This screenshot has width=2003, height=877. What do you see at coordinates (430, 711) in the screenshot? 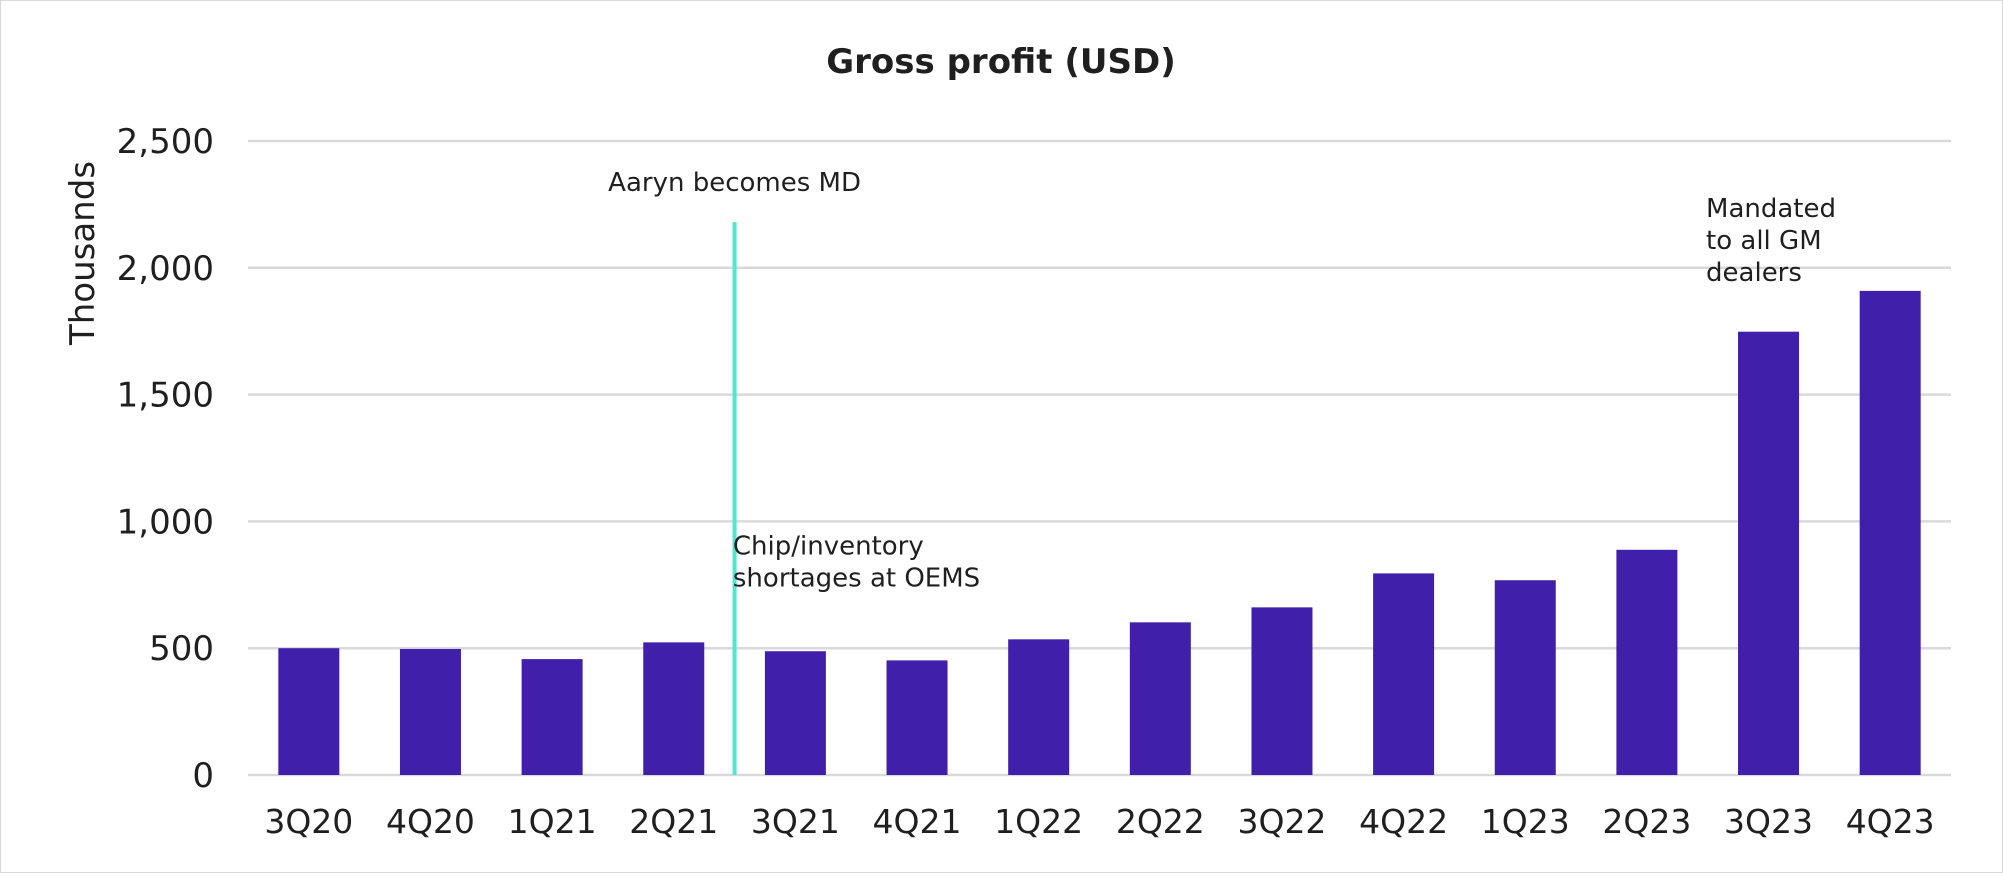
I see `bar-4q20` at bounding box center [430, 711].